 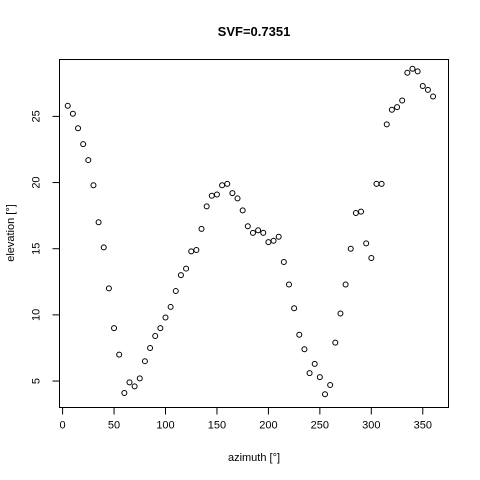 What do you see at coordinates (165, 426) in the screenshot?
I see `x-tick-label: 100` at bounding box center [165, 426].